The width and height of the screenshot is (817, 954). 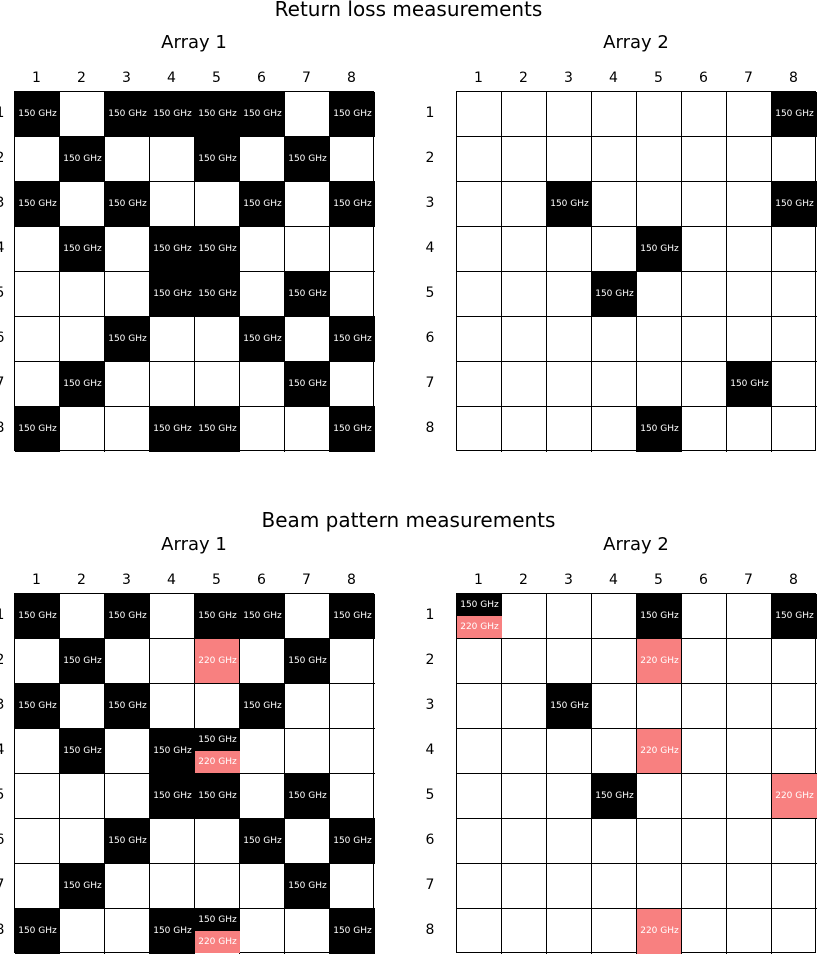 What do you see at coordinates (82, 204) in the screenshot?
I see `return-loss-array-1-cell-r3-c2` at bounding box center [82, 204].